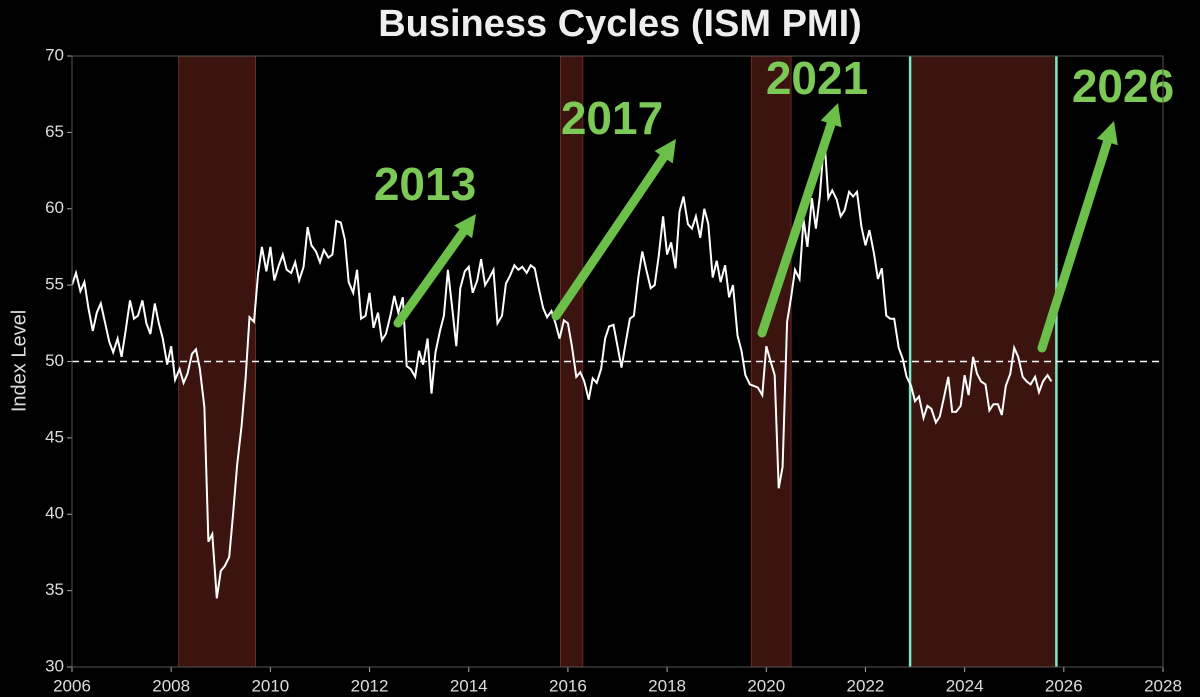 Image resolution: width=1200 pixels, height=697 pixels. Describe the element at coordinates (425, 184) in the screenshot. I see `annotation: 2013` at that location.